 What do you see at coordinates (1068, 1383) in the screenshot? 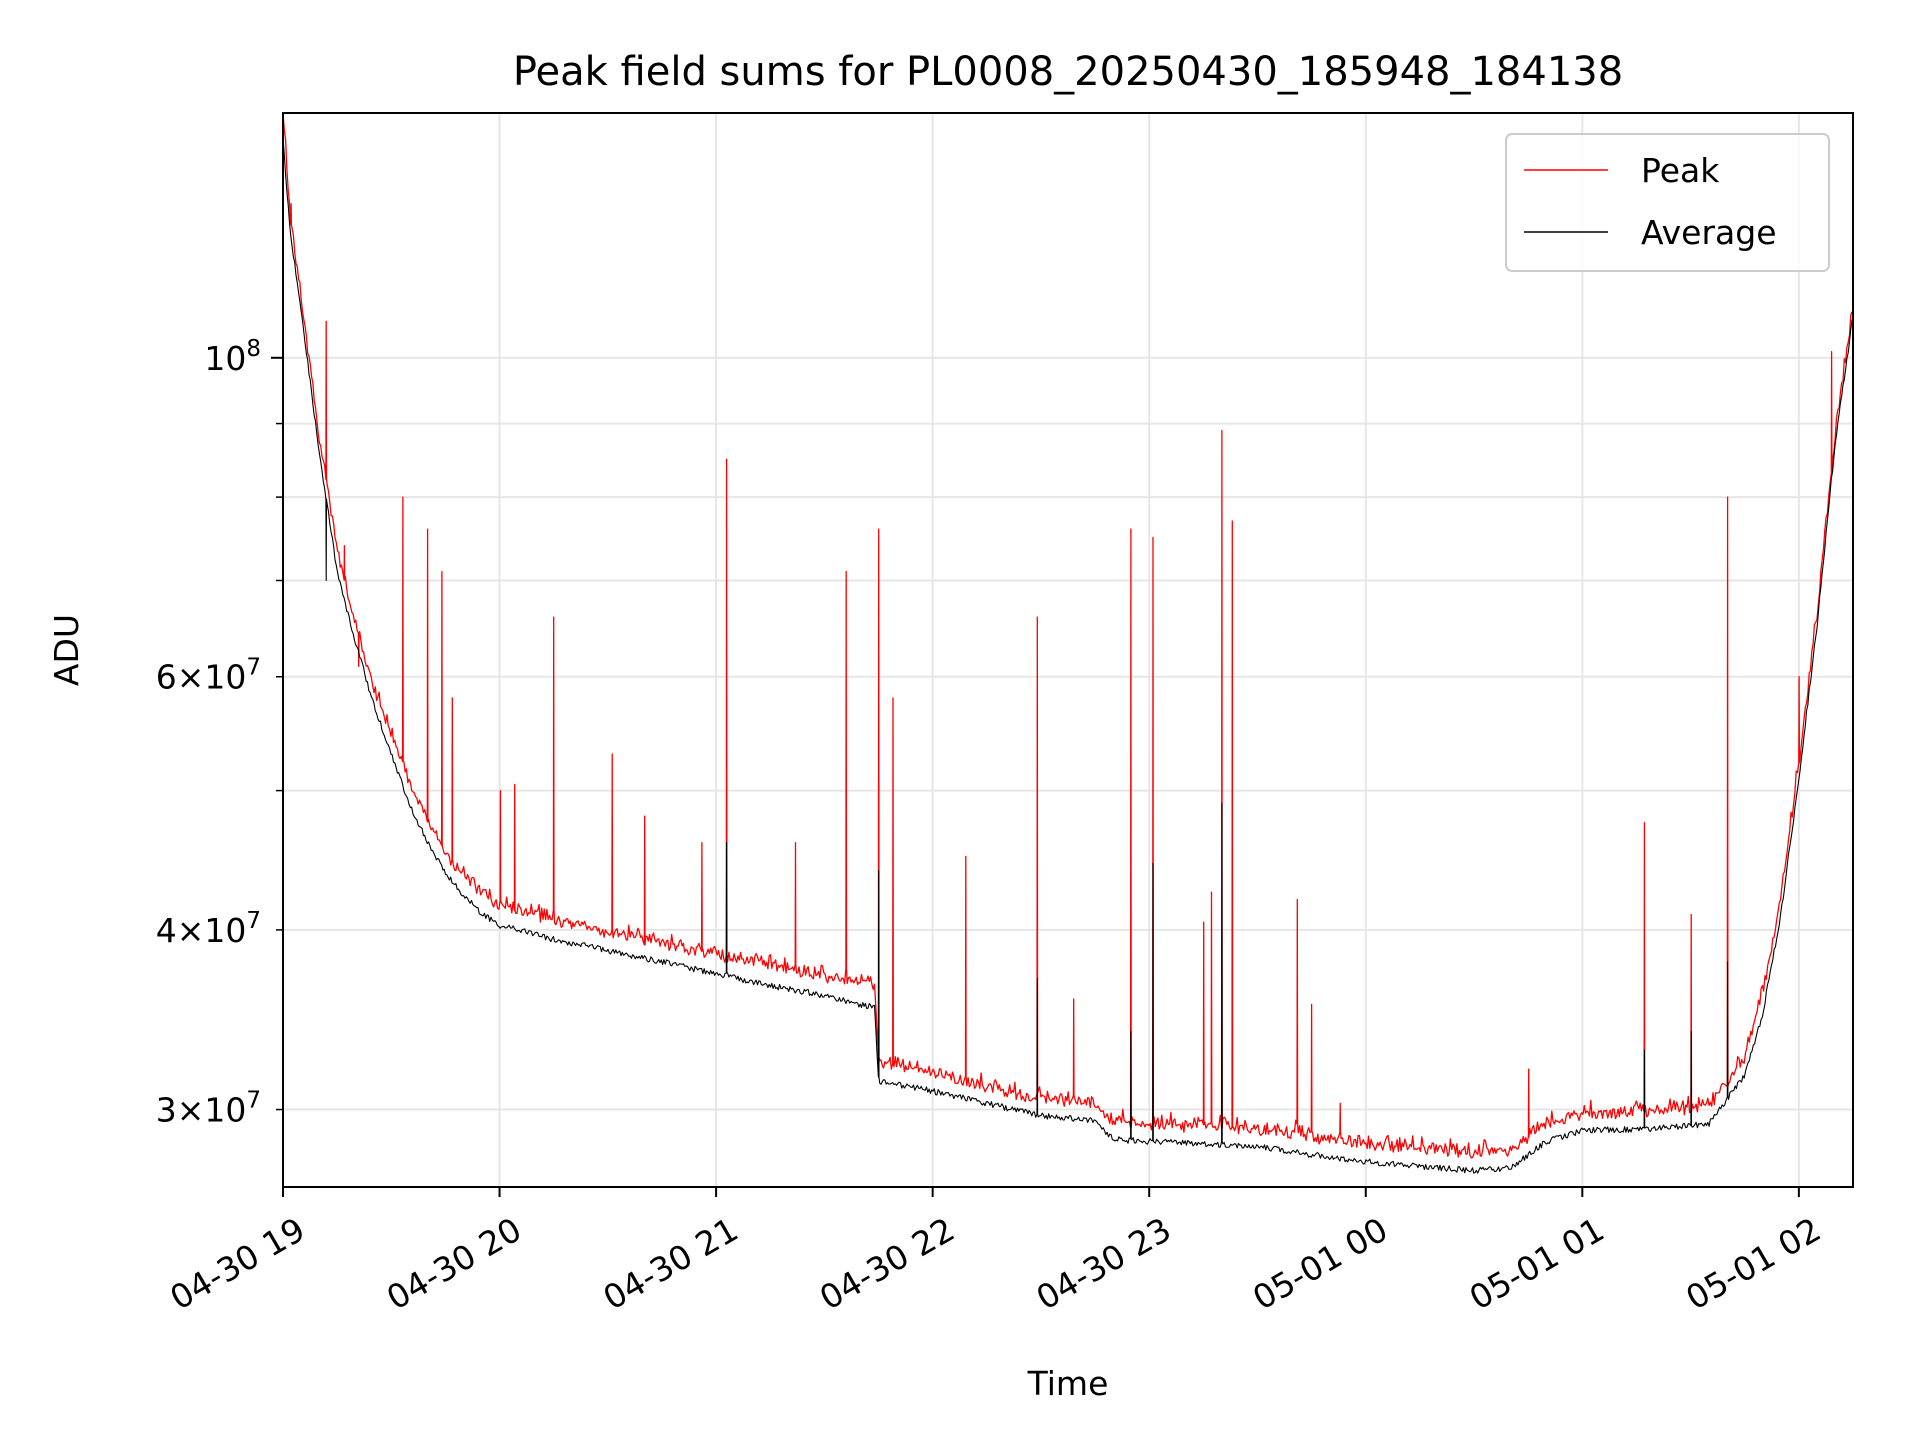
I see `x-axis-label: Time` at bounding box center [1068, 1383].